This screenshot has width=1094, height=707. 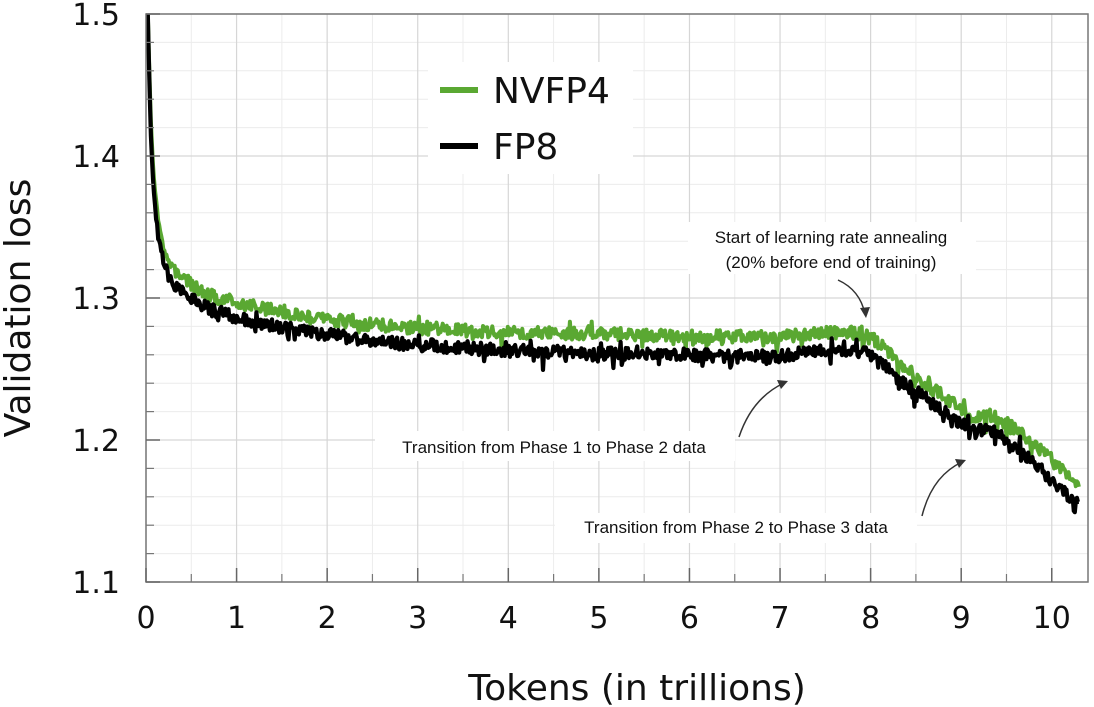 What do you see at coordinates (636, 687) in the screenshot?
I see `x-axis-title: Tokens (in trillions)` at bounding box center [636, 687].